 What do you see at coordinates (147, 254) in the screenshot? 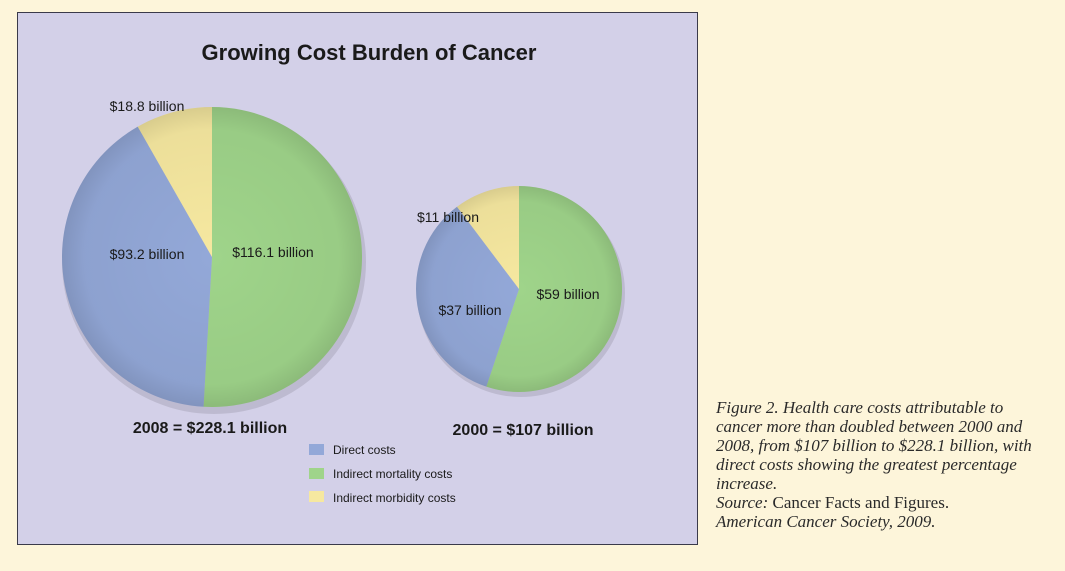
I see `pie-2008-label-direct: $93.2 billion` at bounding box center [147, 254].